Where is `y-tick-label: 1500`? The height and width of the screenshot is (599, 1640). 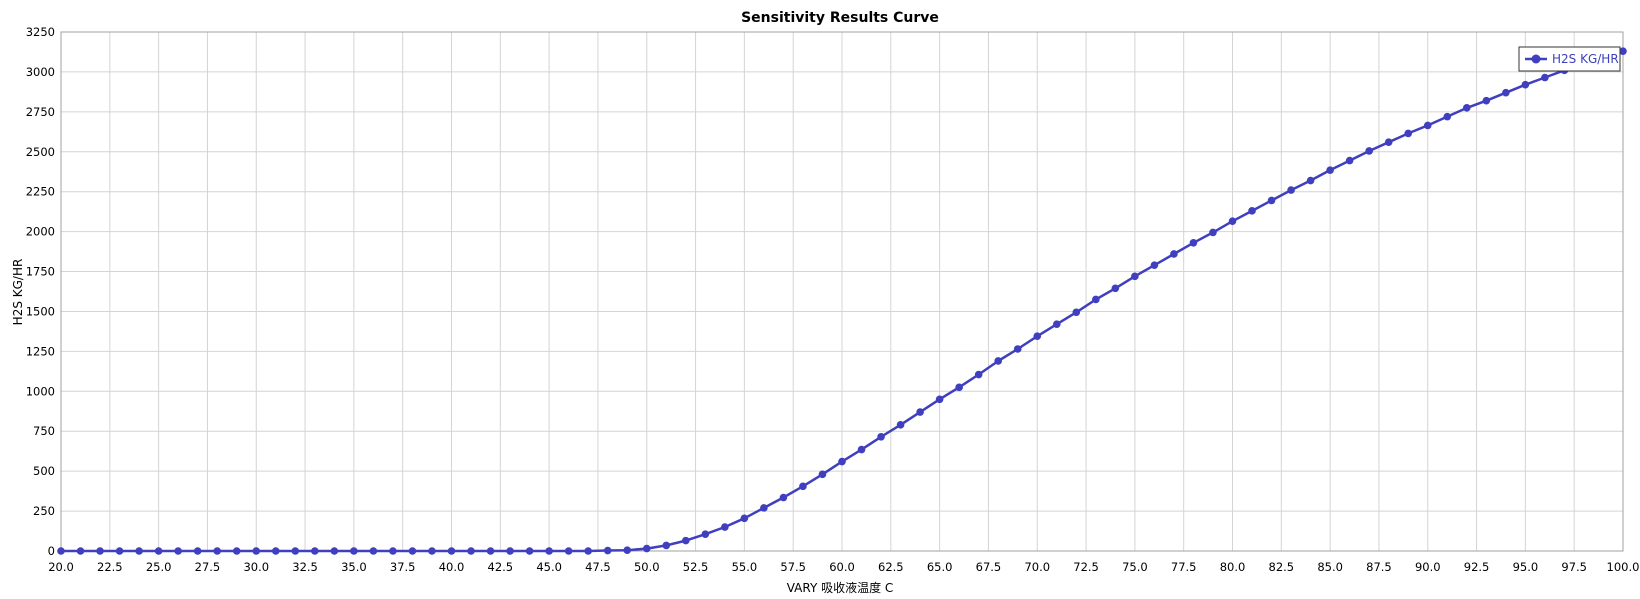
y-tick-label: 1500 is located at coordinates (40, 311).